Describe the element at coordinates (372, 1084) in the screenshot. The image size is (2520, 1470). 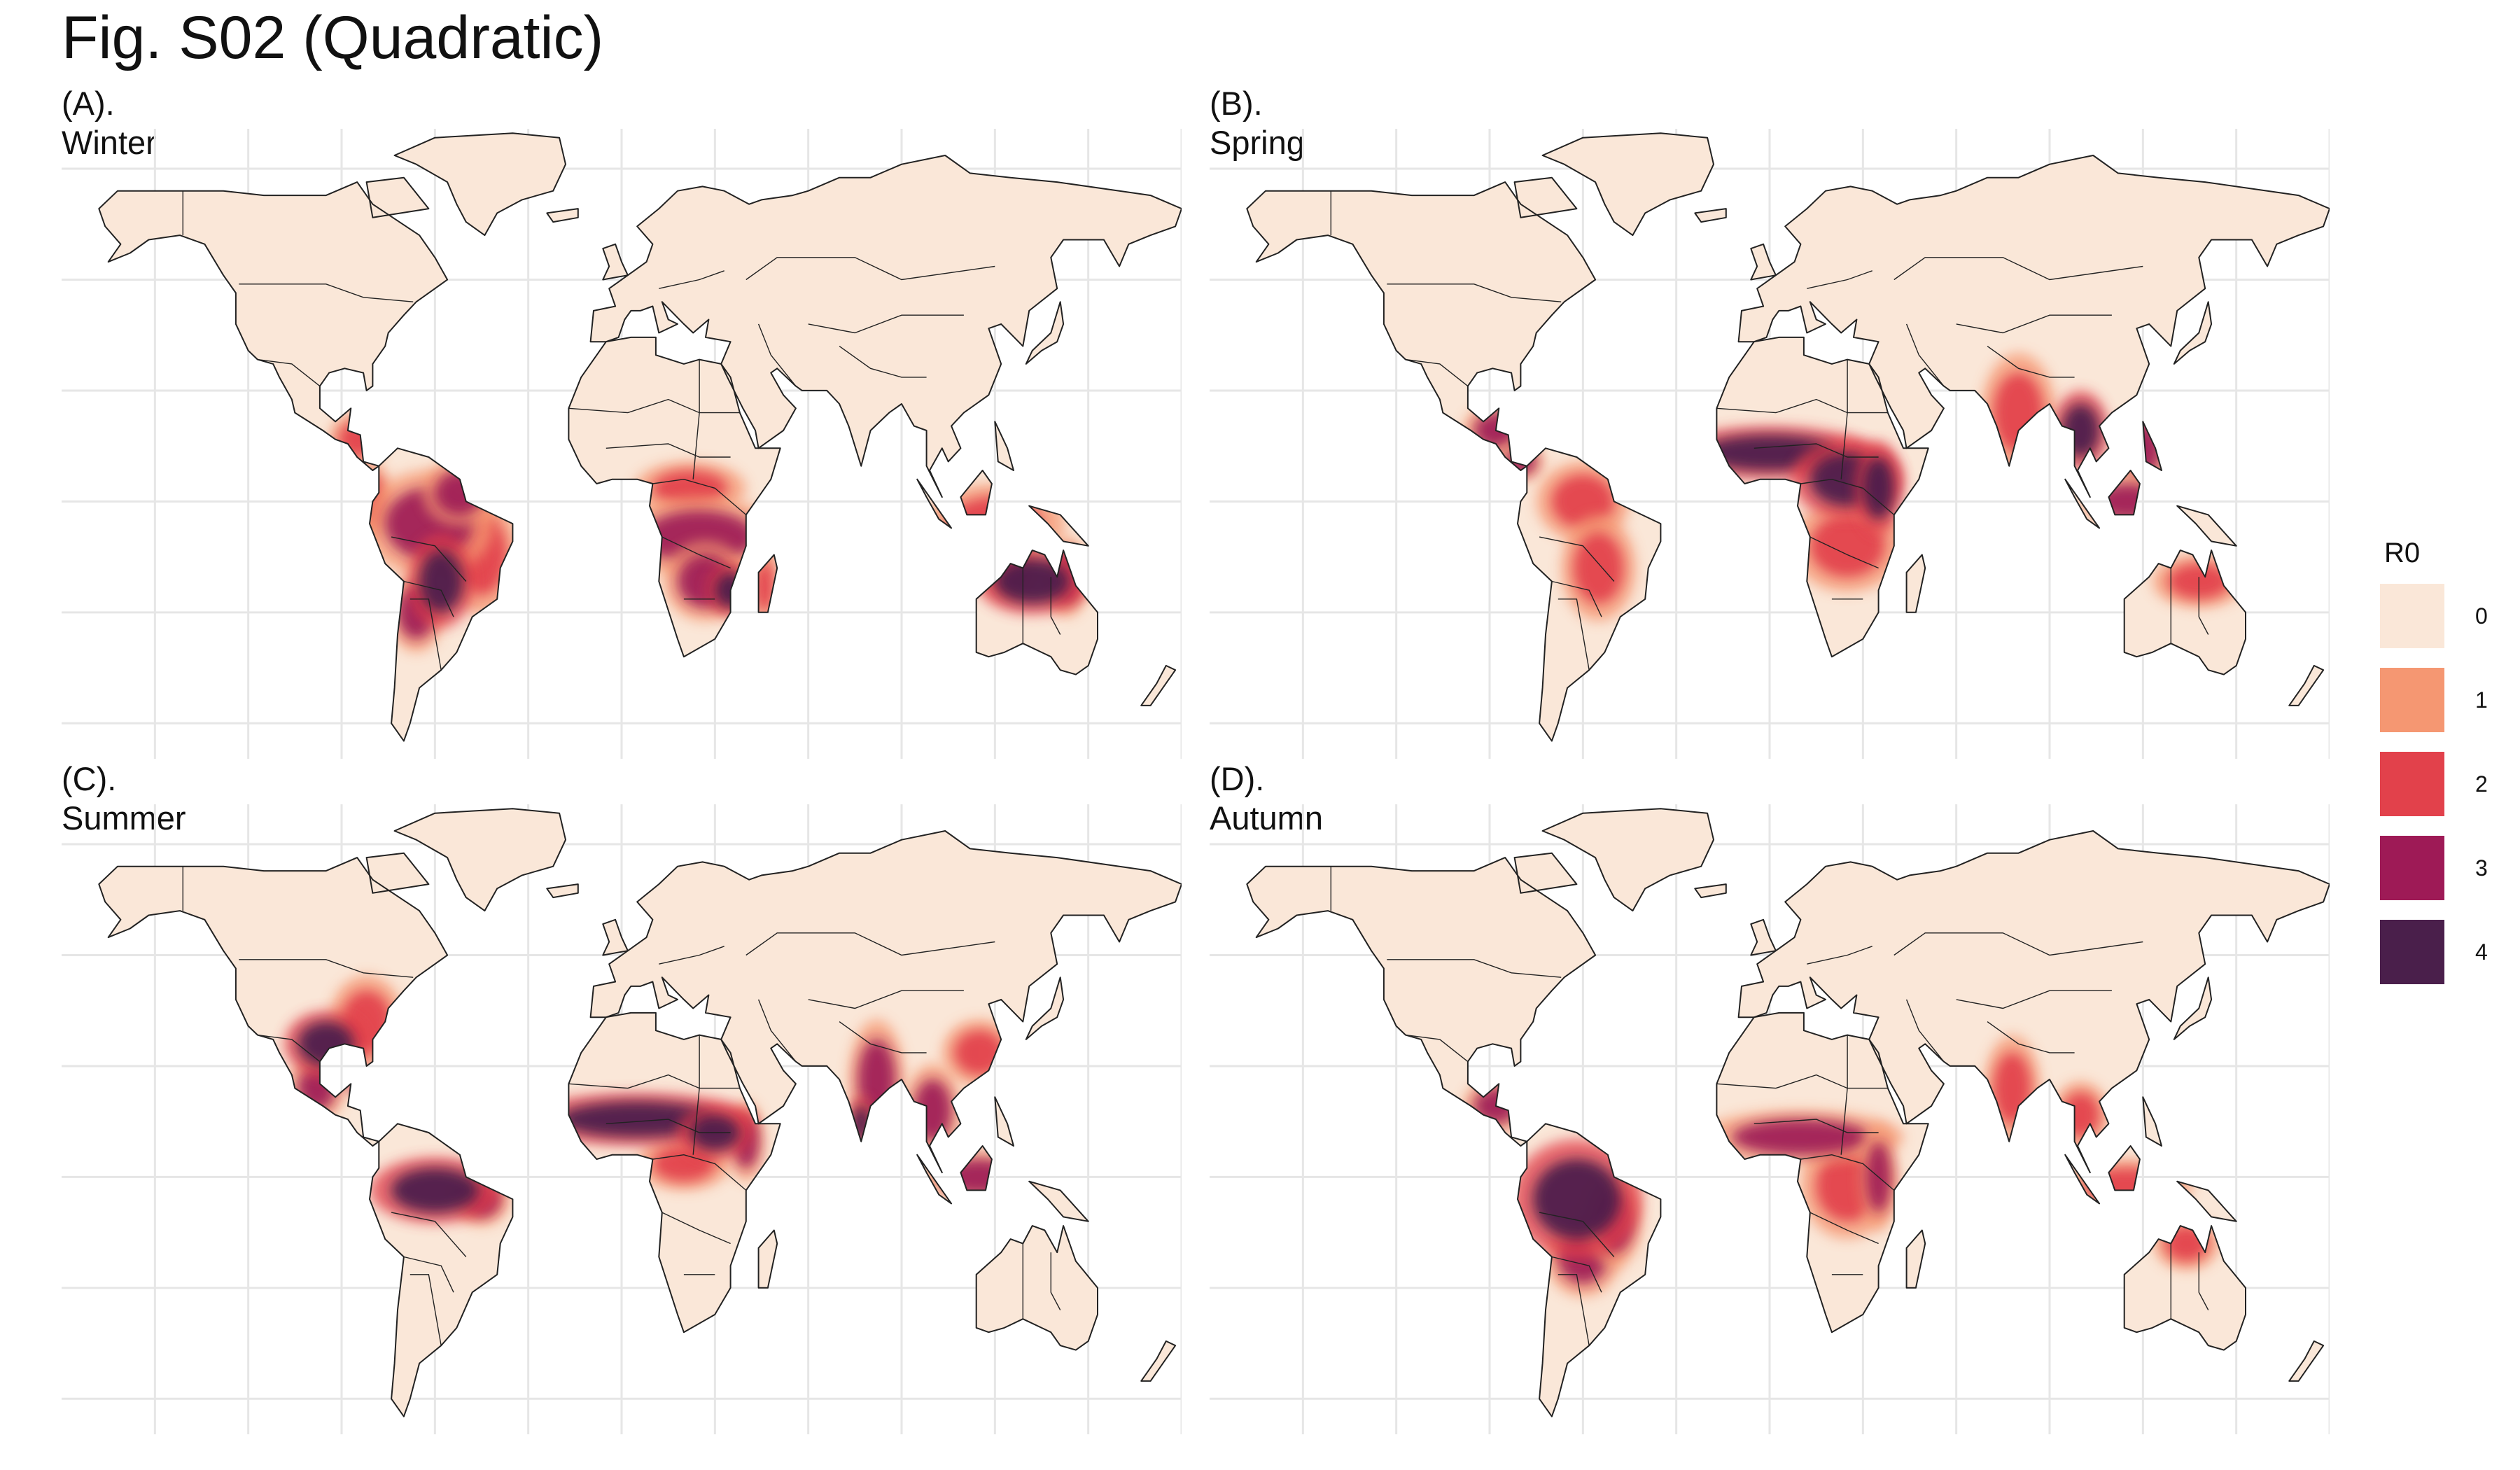
I see `r0-halo` at that location.